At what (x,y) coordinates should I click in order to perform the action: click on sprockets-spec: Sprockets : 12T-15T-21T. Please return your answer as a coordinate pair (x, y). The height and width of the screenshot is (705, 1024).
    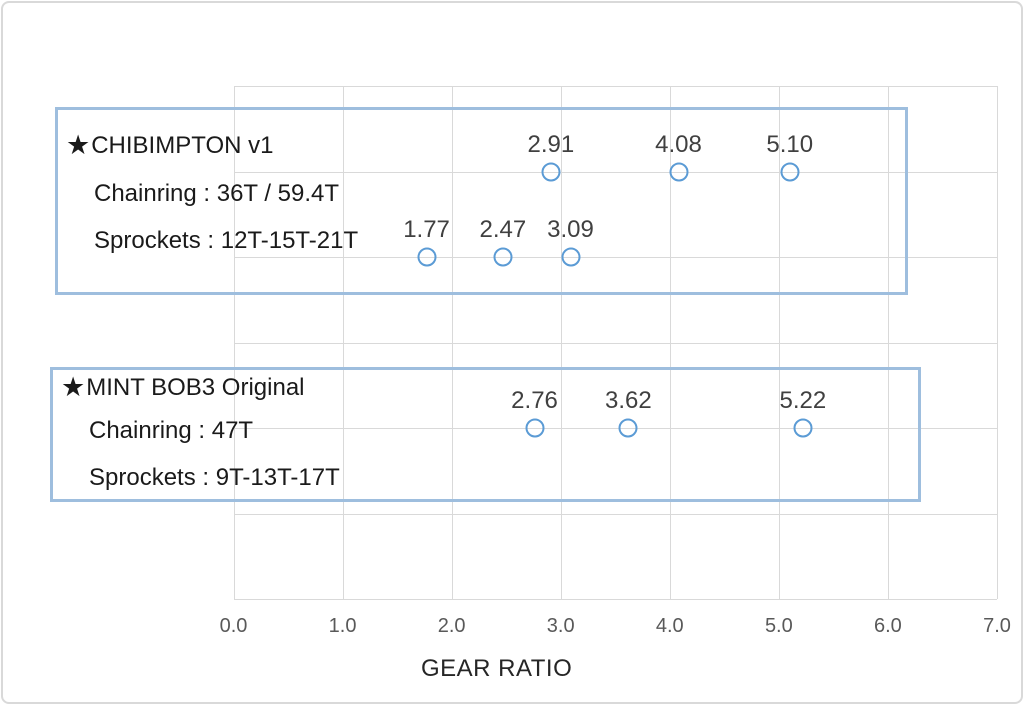
    Looking at the image, I should click on (226, 240).